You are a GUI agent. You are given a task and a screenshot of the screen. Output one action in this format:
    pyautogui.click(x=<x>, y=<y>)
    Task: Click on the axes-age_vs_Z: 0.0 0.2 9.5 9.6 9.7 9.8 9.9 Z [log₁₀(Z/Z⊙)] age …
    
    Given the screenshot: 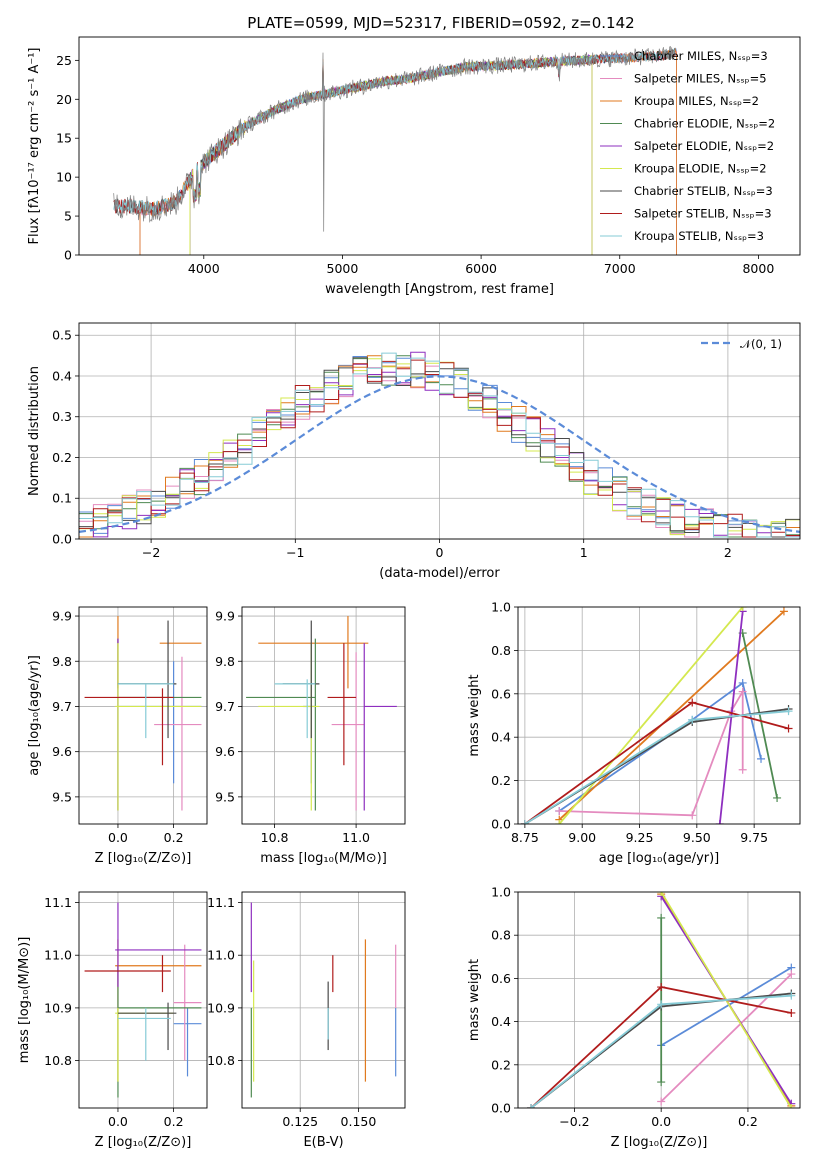 What is the action you would take?
    pyautogui.click(x=117, y=736)
    